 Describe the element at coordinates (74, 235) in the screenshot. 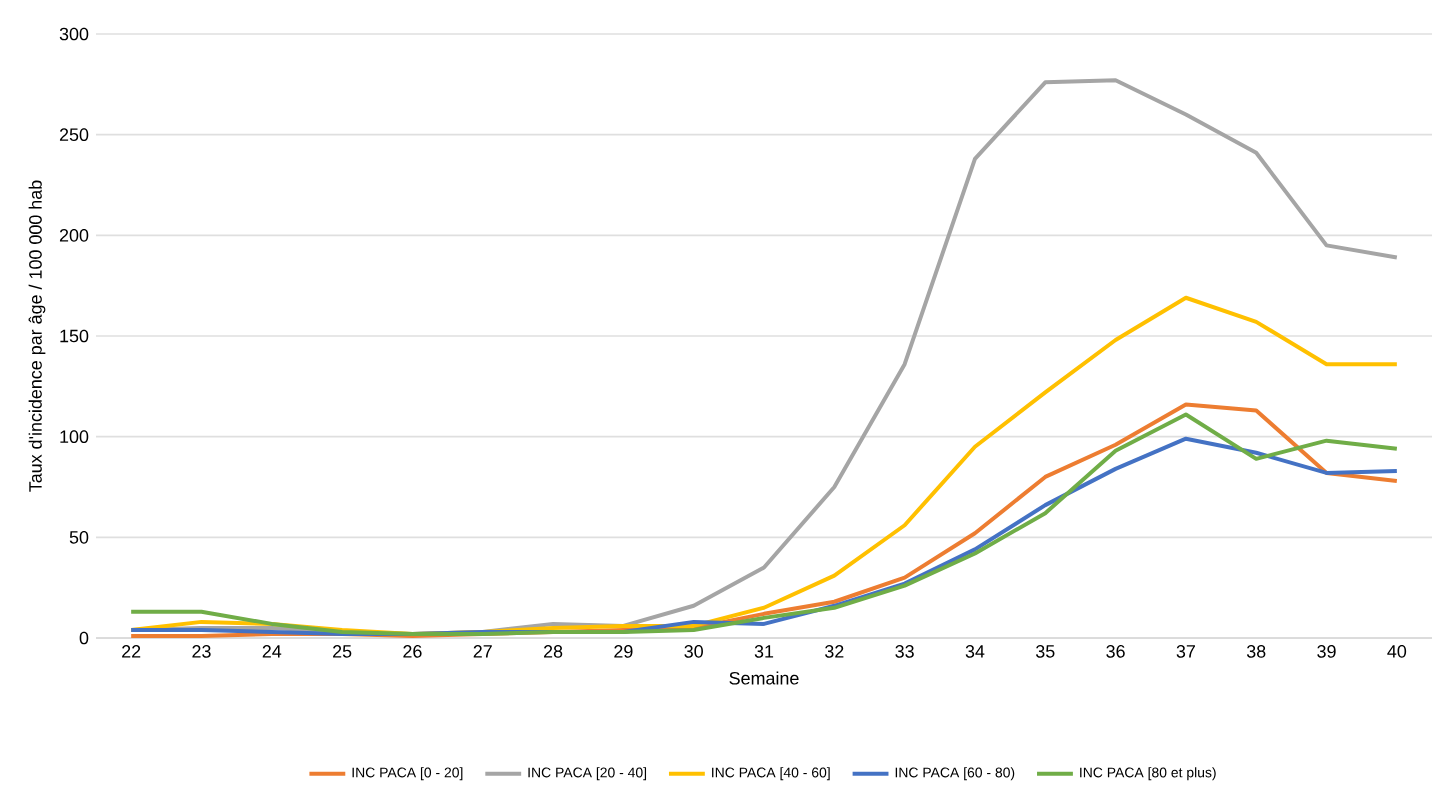

I see `y-tick-label: 200` at that location.